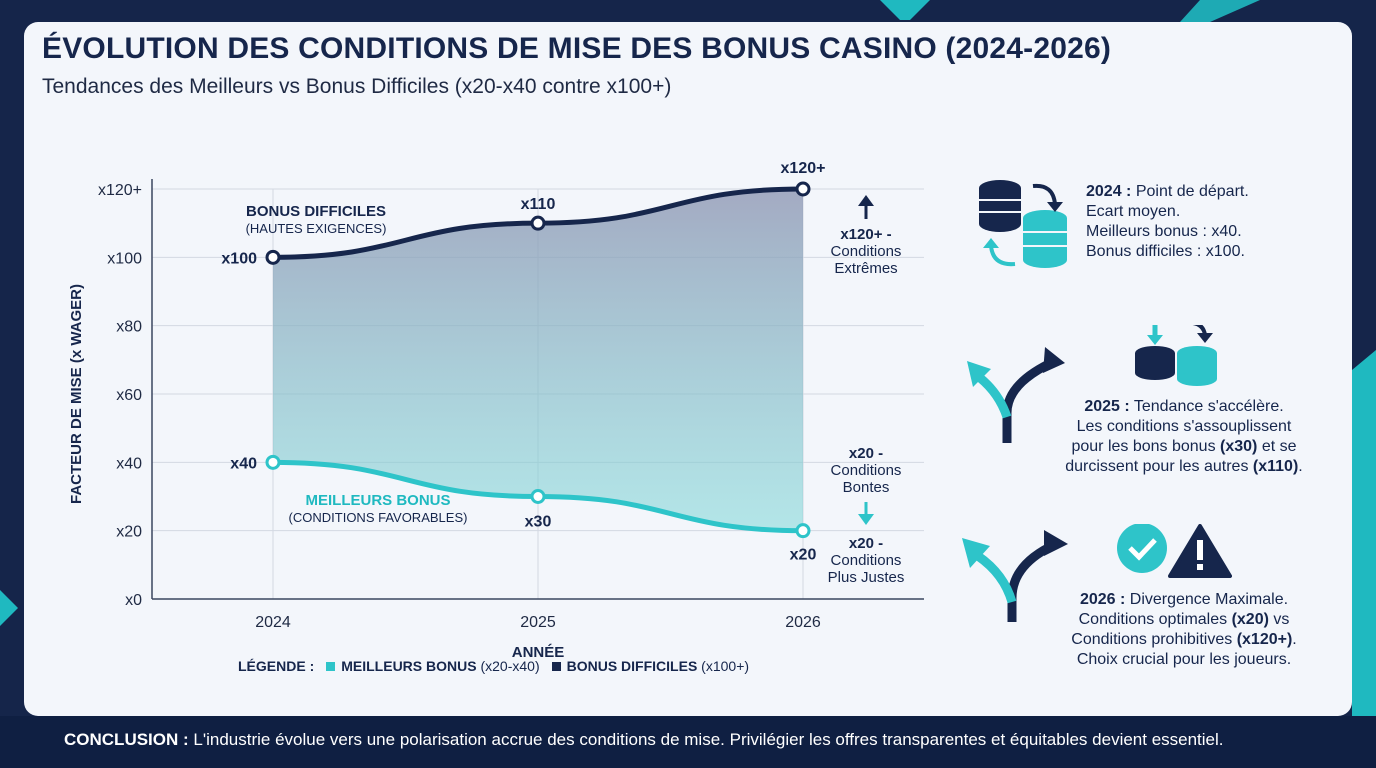 The height and width of the screenshot is (768, 1376). I want to click on panel-2024-line-3: Meilleurs bonus : x40., so click(1164, 231).